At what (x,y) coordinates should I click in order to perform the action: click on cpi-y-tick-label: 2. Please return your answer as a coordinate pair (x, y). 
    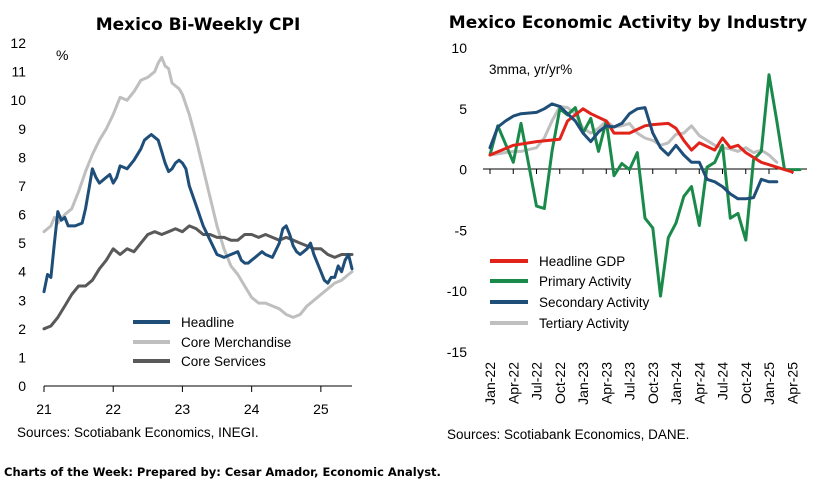
    Looking at the image, I should click on (22, 329).